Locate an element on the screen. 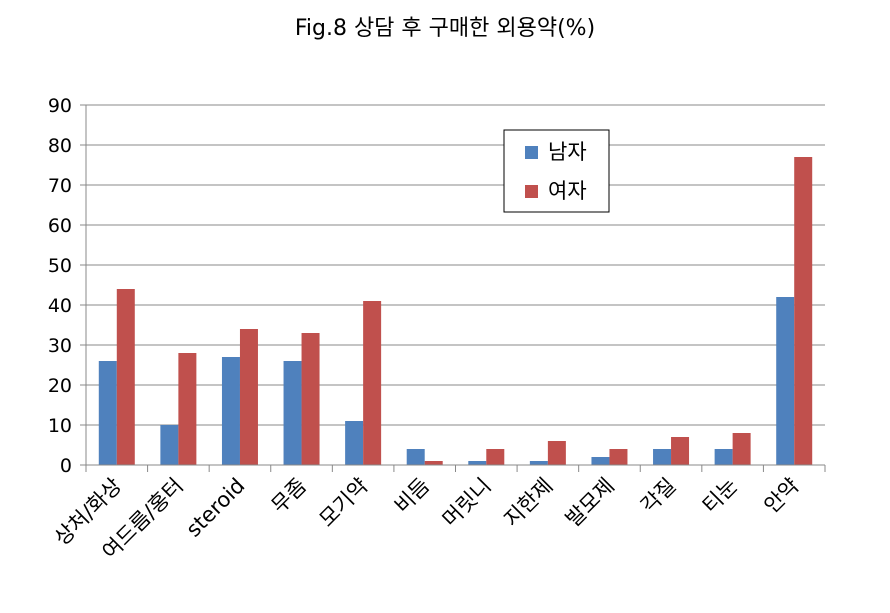 This screenshot has width=890, height=613. x-tick-label: 무좀 is located at coordinates (289, 496).